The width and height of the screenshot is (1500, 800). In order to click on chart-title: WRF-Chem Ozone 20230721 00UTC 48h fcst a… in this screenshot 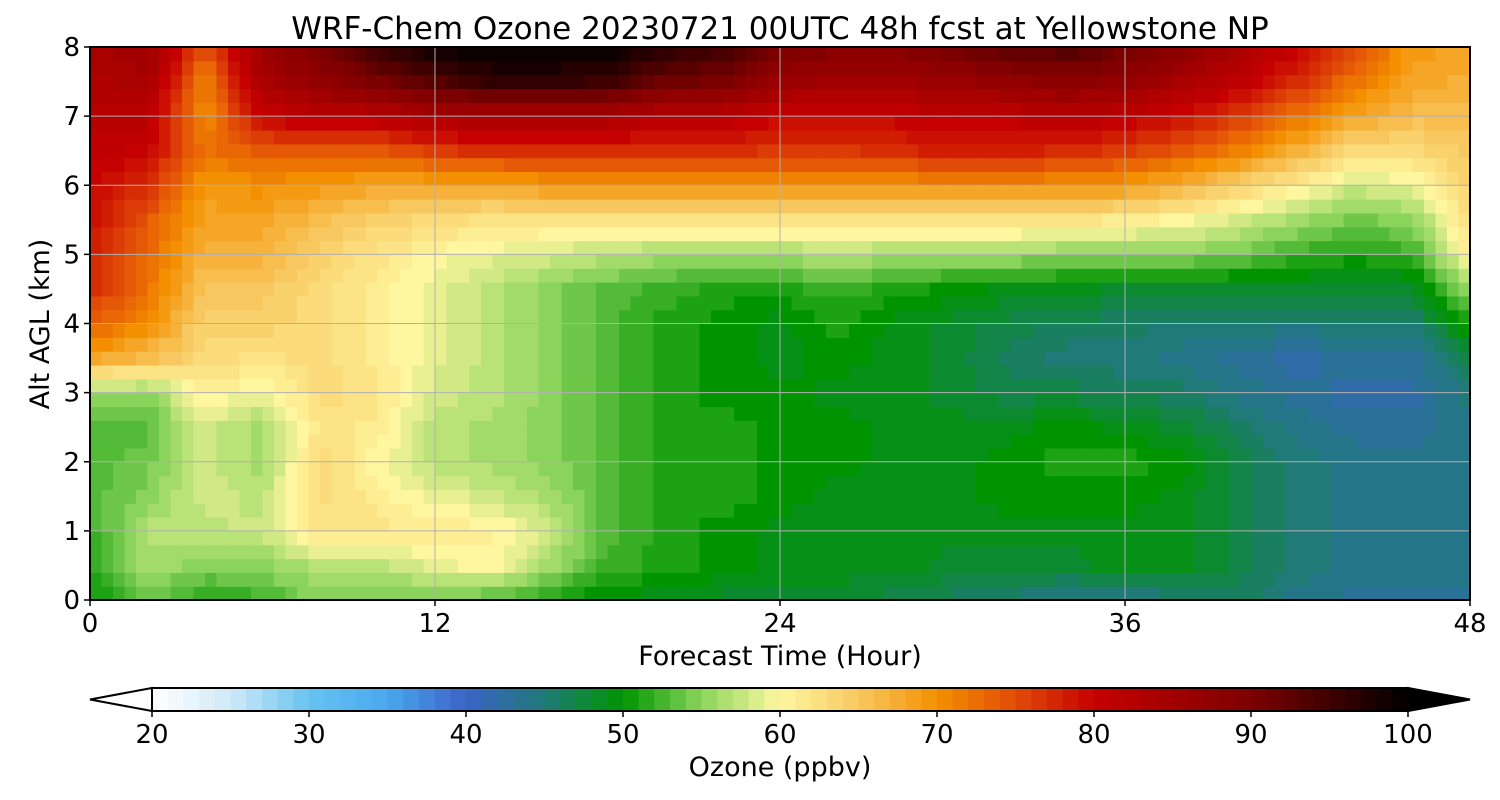, I will do `click(779, 29)`.